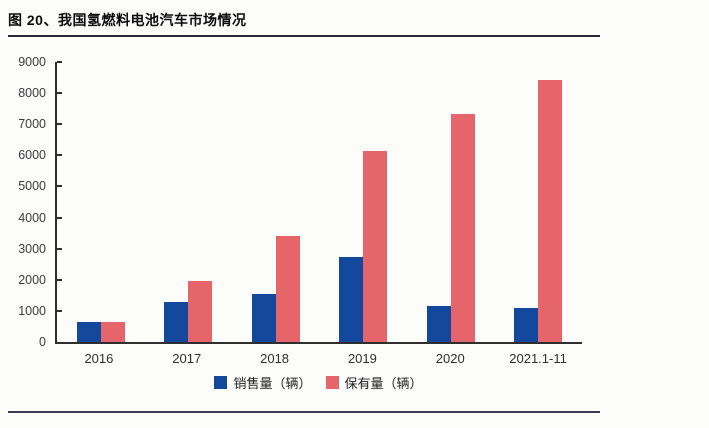  Describe the element at coordinates (23, 202) in the screenshot. I see `y-axis-labels: 0 1000 2000 3000 4000 5000 6000 7000 8000 9000` at that location.